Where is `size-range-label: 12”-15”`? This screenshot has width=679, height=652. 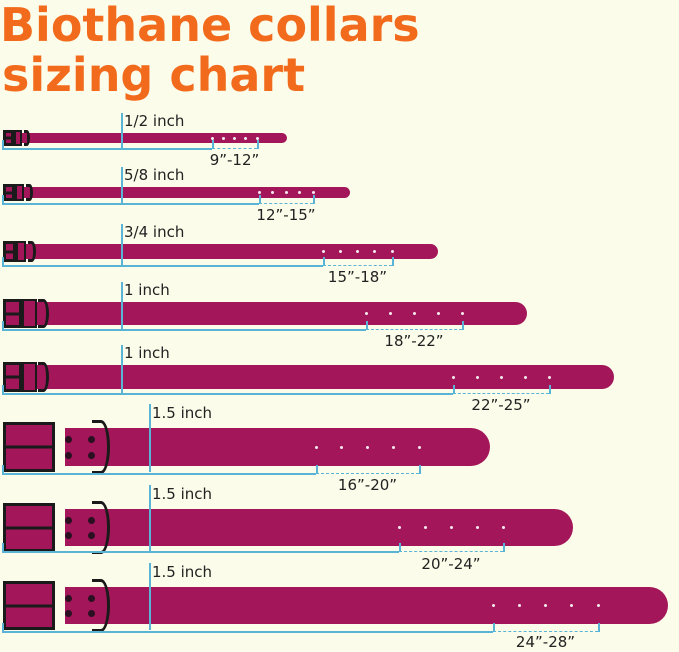 size-range-label: 12”-15” is located at coordinates (286, 215).